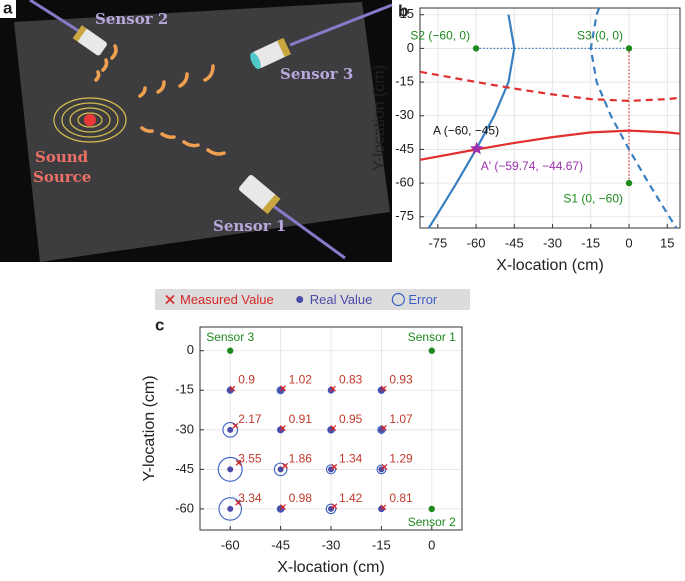 This screenshot has height=581, width=685. Describe the element at coordinates (312, 299) in the screenshot. I see `legend` at that location.